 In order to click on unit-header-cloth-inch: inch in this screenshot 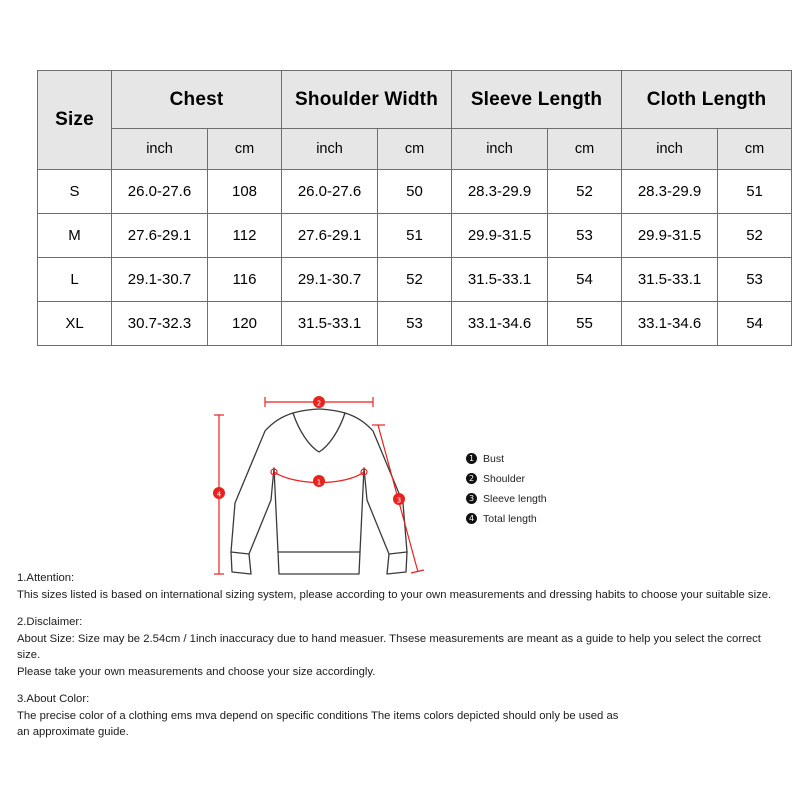, I will do `click(670, 149)`.